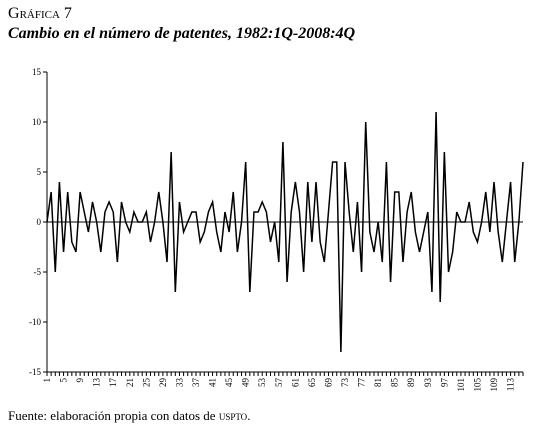  I want to click on x-tick-label: 57, so click(279, 383).